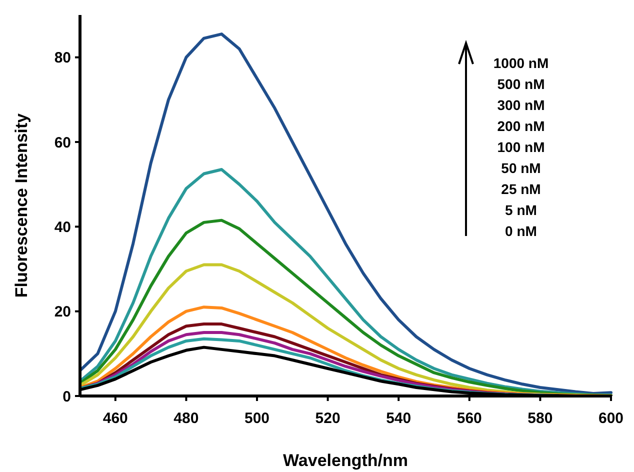 The width and height of the screenshot is (634, 472). I want to click on annotation: 500 nM, so click(521, 84).